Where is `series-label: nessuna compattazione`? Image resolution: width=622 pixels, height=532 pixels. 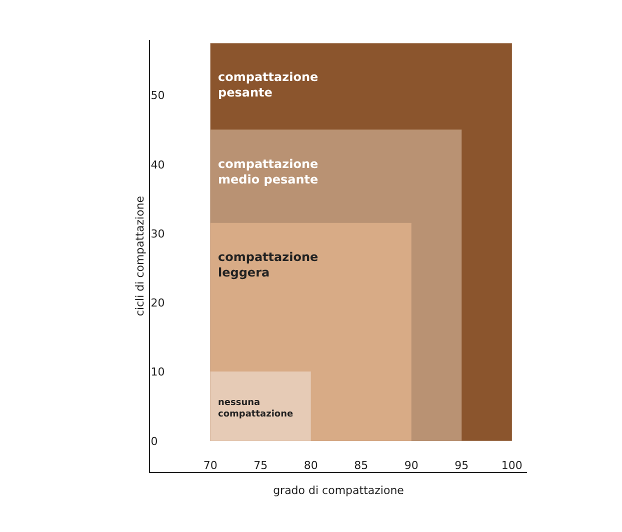 series-label: nessuna compattazione is located at coordinates (256, 409).